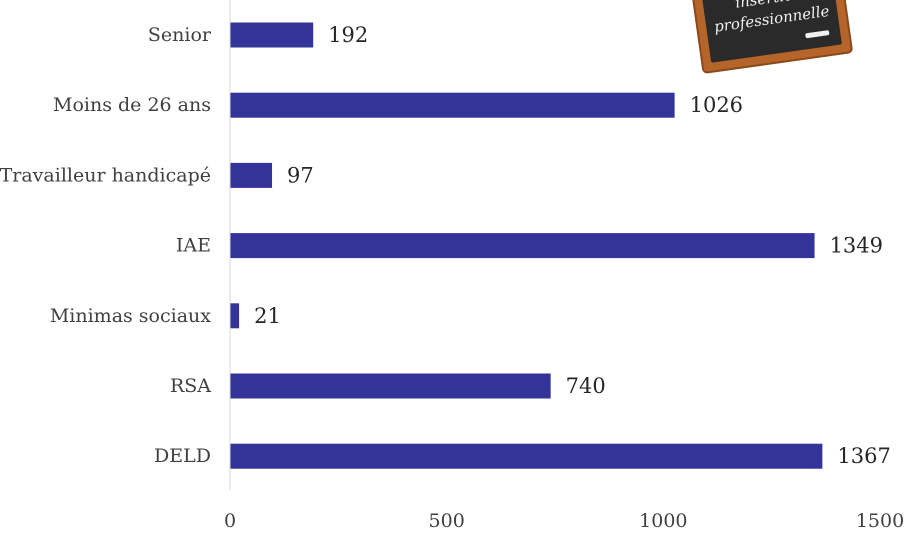 Image resolution: width=924 pixels, height=533 pixels. I want to click on category-label-moins-de-26-ans: Moins de 26 ans, so click(132, 105).